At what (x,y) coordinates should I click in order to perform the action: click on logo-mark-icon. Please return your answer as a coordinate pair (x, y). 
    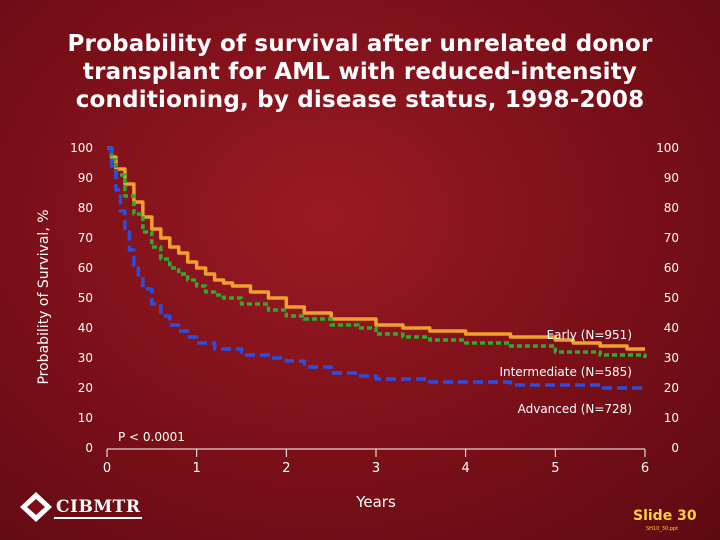
    Looking at the image, I should click on (36, 507).